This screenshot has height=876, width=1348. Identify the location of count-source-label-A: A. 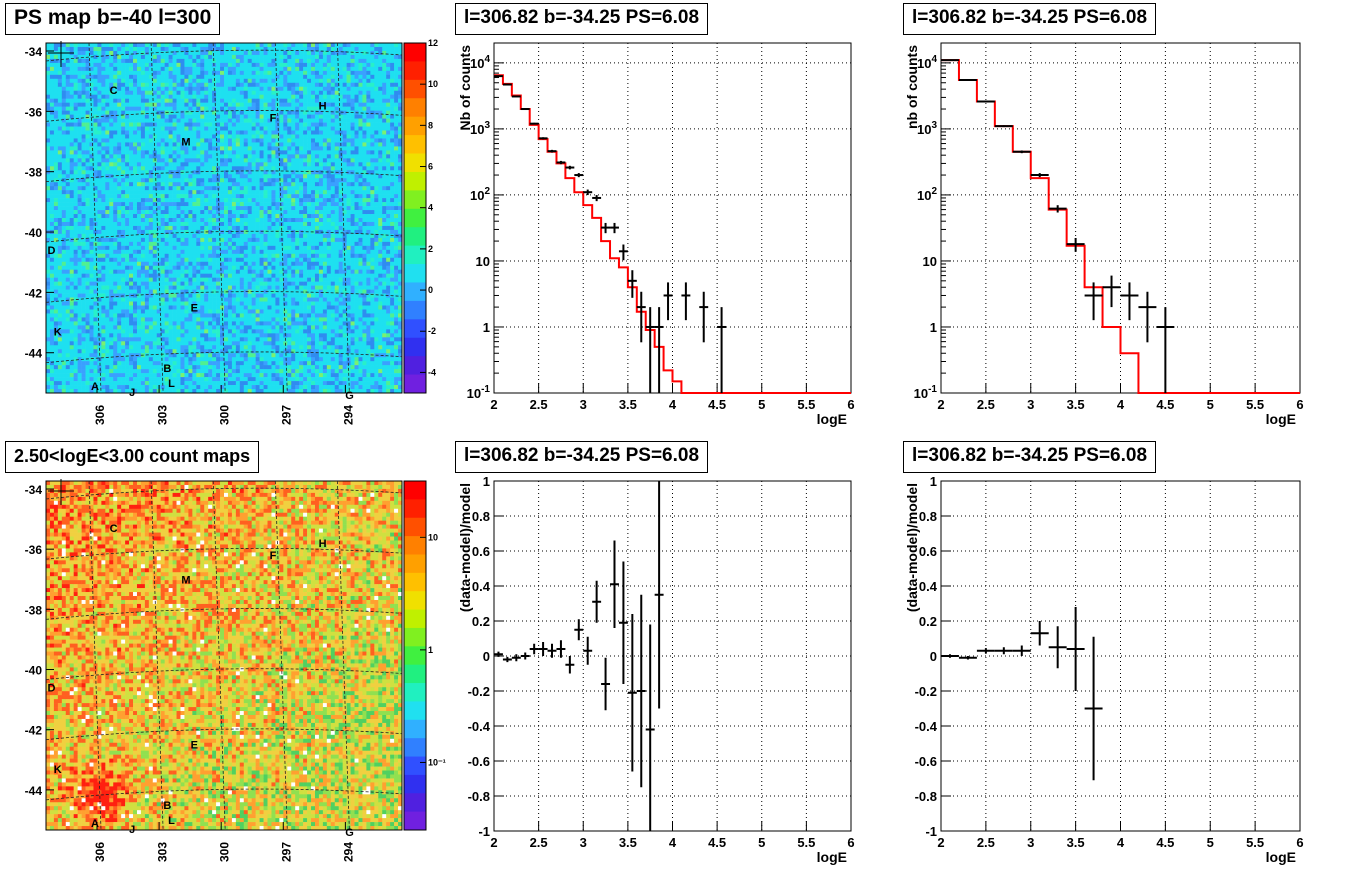
(95, 824).